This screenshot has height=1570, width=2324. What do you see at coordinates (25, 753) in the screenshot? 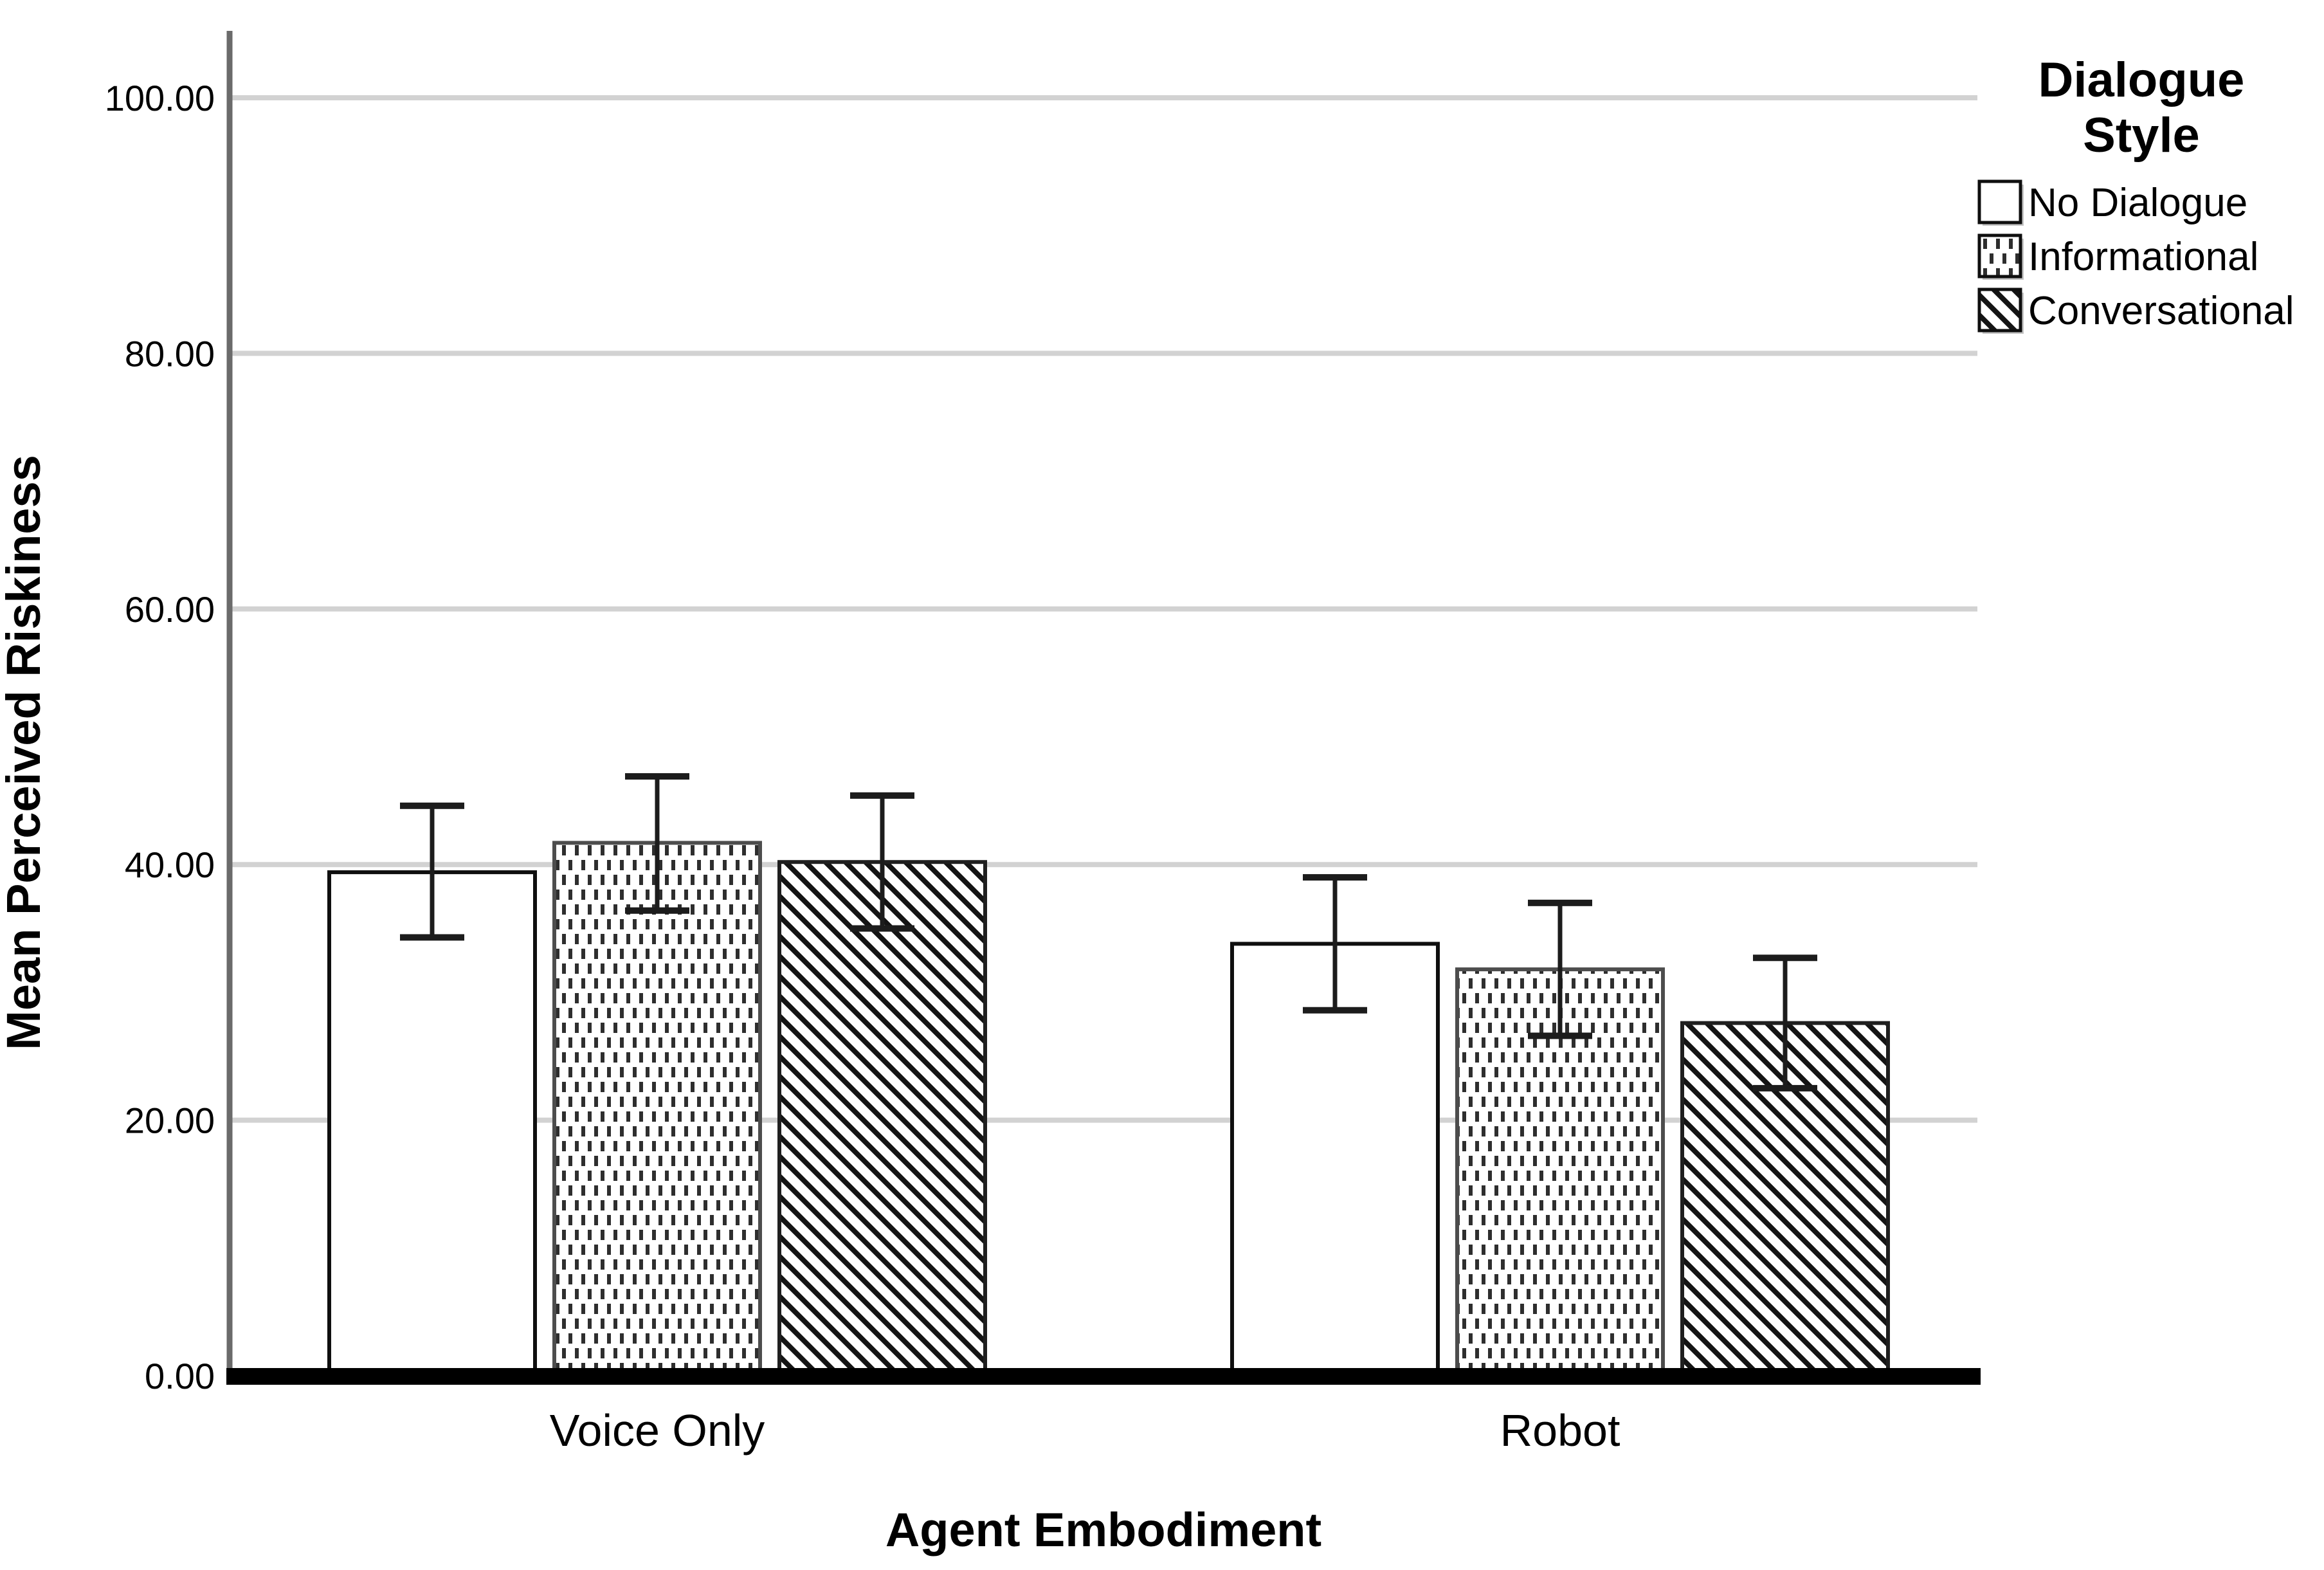
I see `y-axis-title: Mean Perceived Riskiness` at bounding box center [25, 753].